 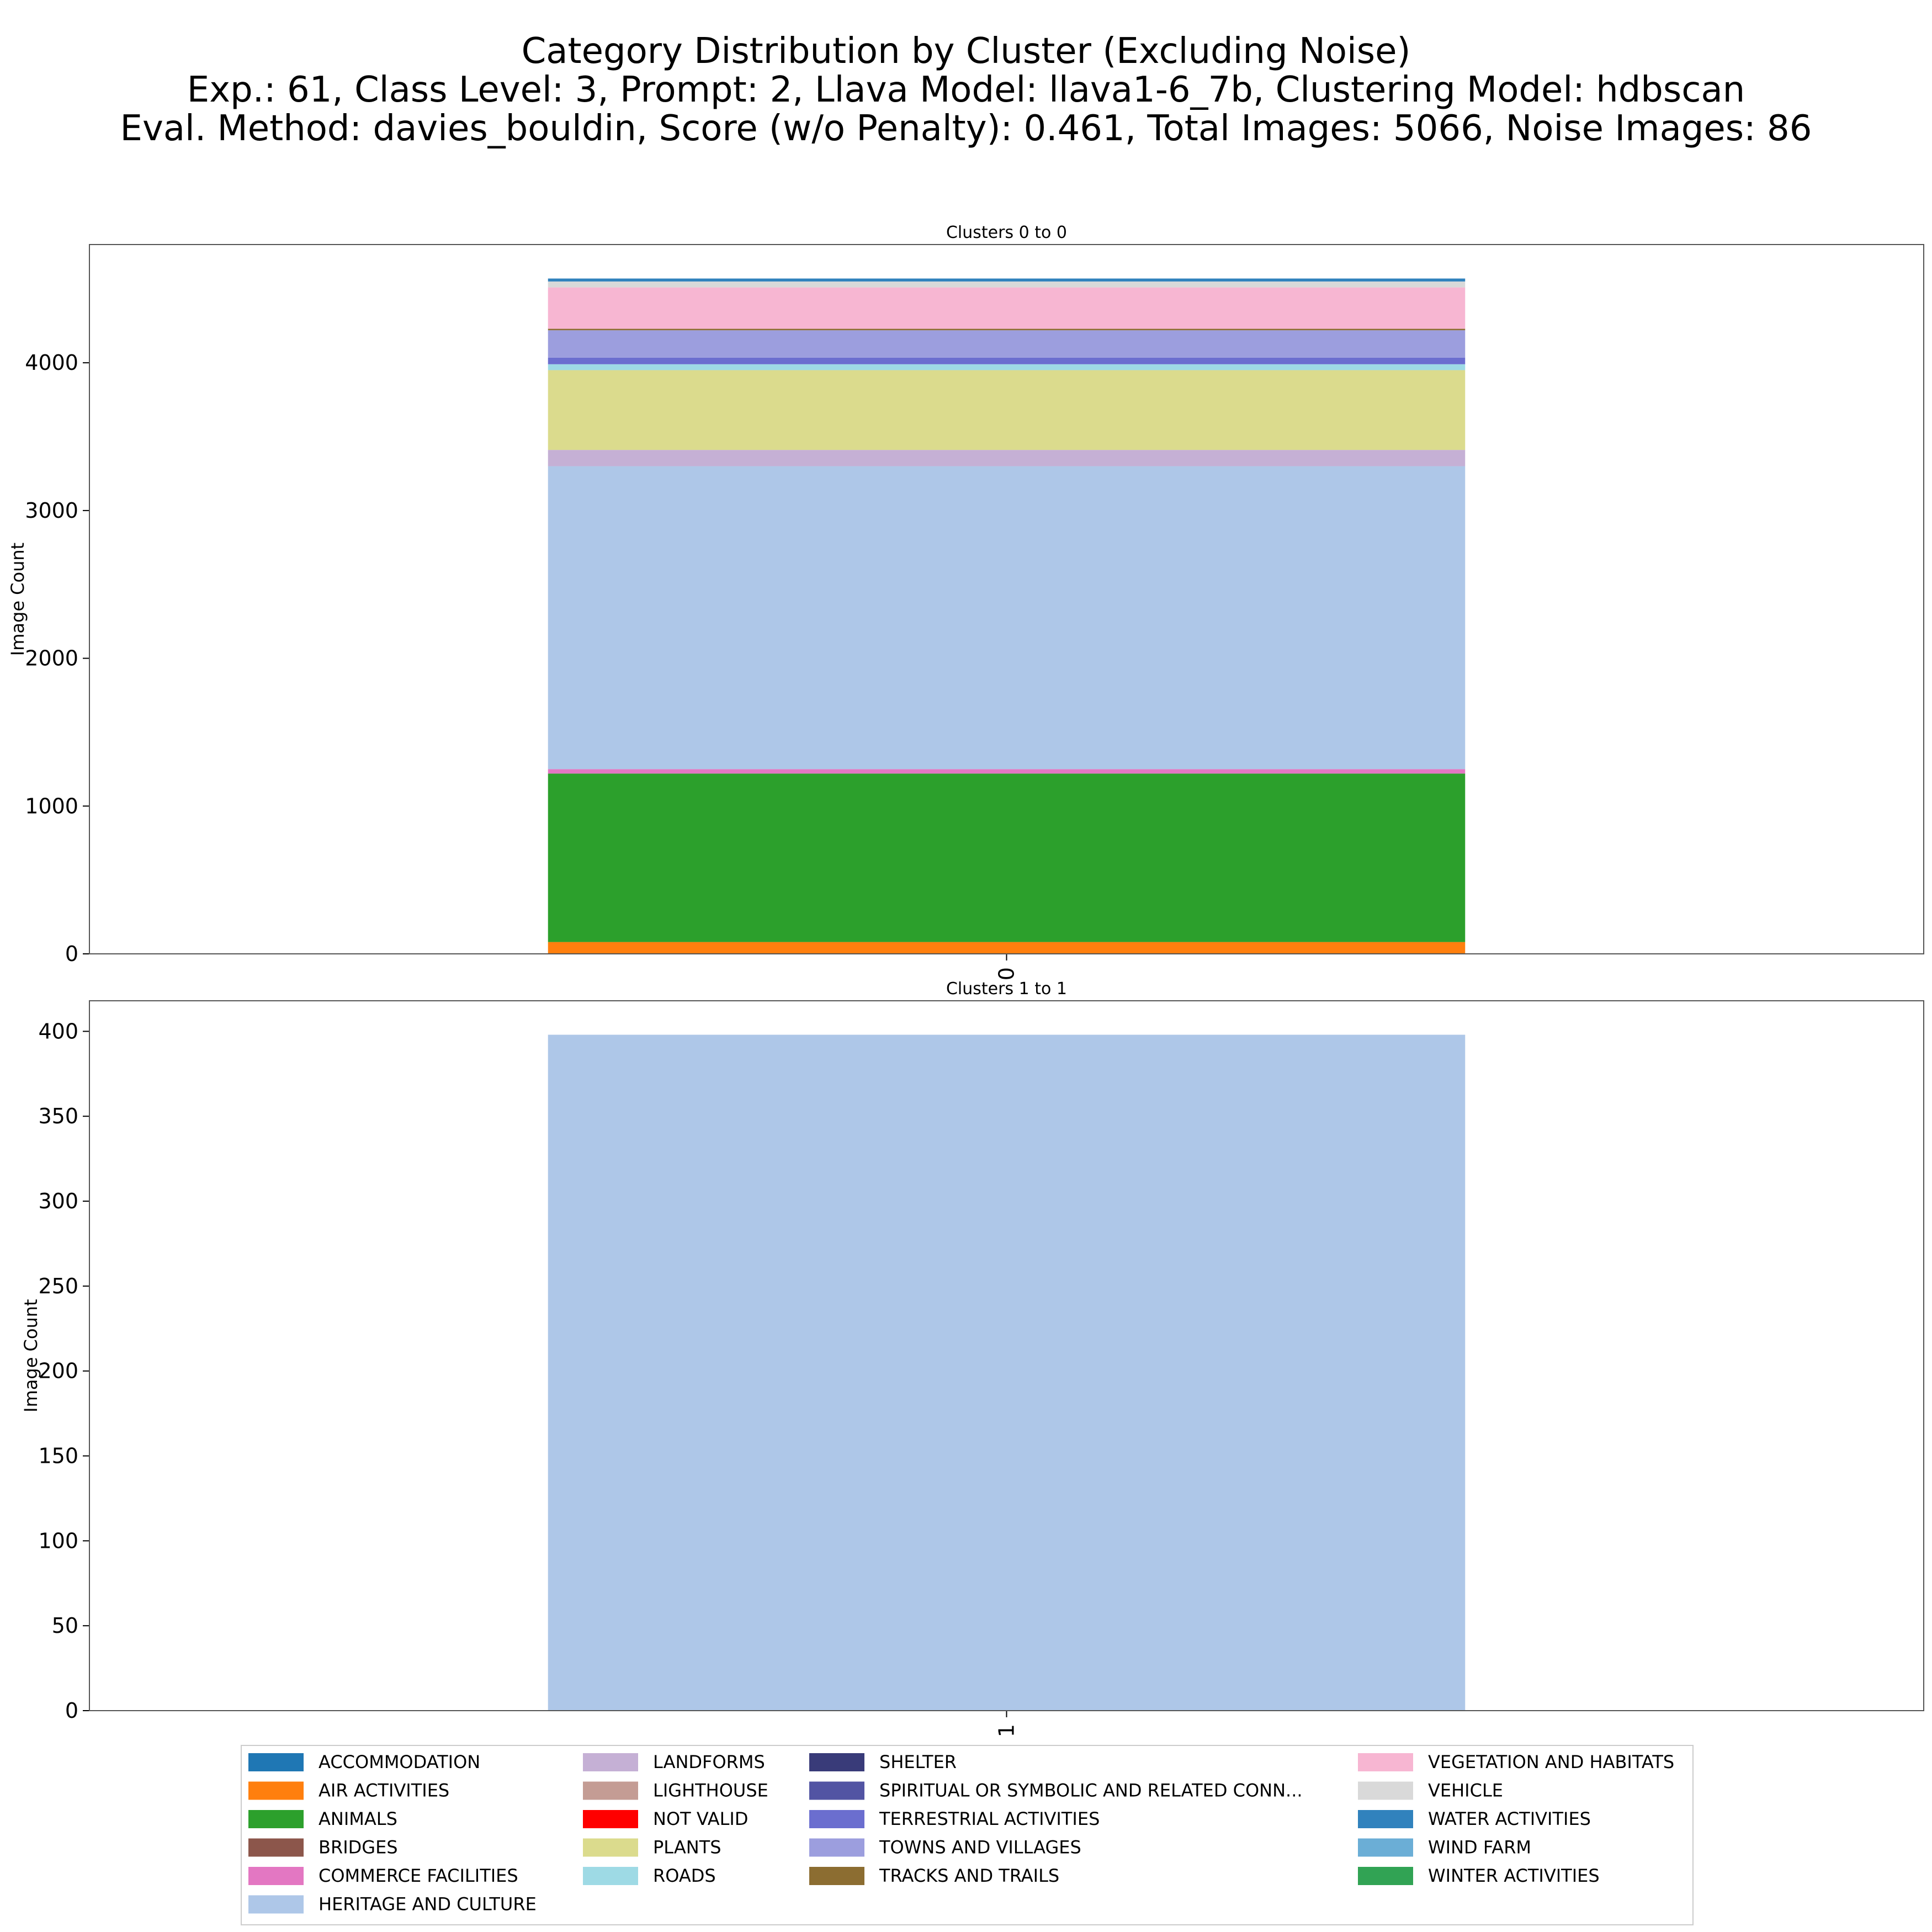 I want to click on legend-item: AIR ACTIVITIES, so click(x=349, y=1790).